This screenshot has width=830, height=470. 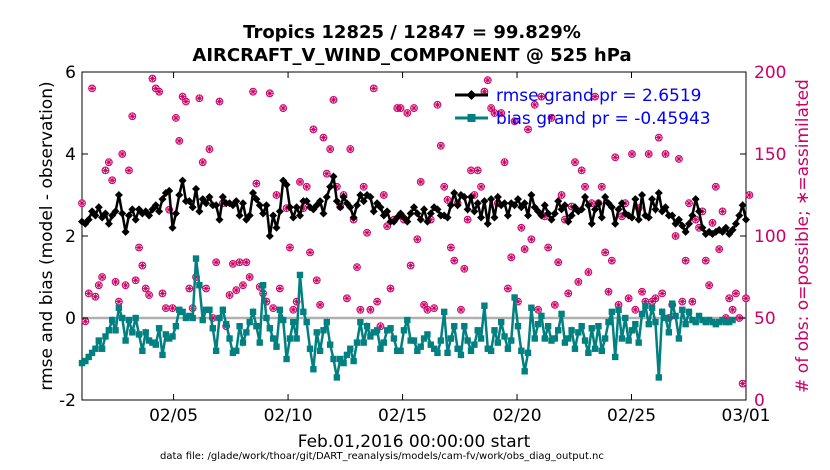 I want to click on rmse-series, so click(x=414, y=206).